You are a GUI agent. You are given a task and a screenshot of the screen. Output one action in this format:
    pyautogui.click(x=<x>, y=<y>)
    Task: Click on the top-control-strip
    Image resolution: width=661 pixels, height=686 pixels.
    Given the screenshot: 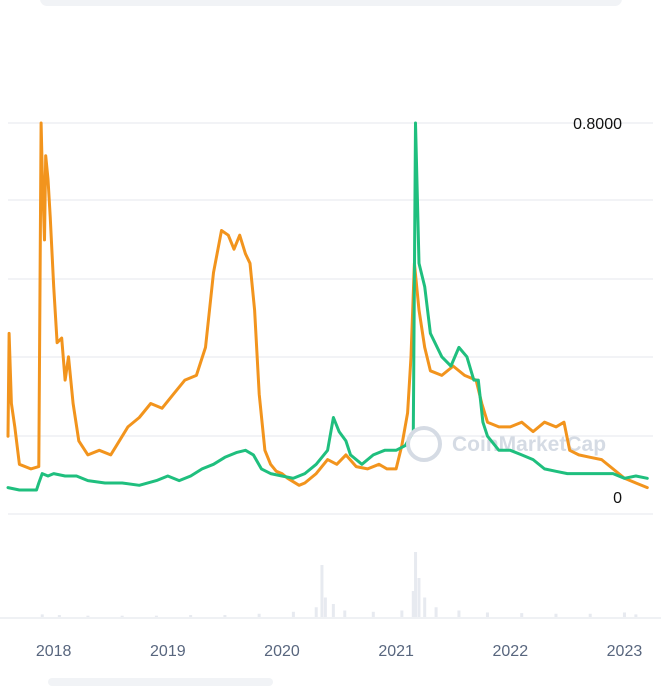 What is the action you would take?
    pyautogui.click(x=331, y=3)
    